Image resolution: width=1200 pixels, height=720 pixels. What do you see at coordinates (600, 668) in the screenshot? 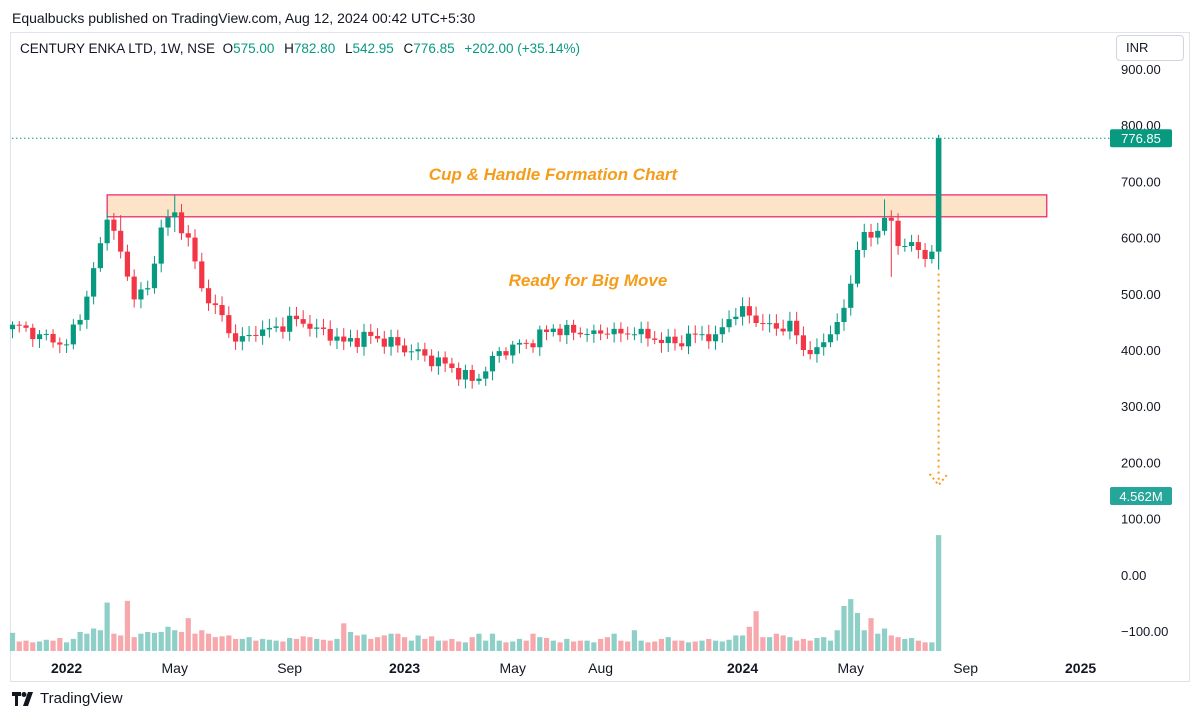
I see `time-tick-label: Aug` at bounding box center [600, 668].